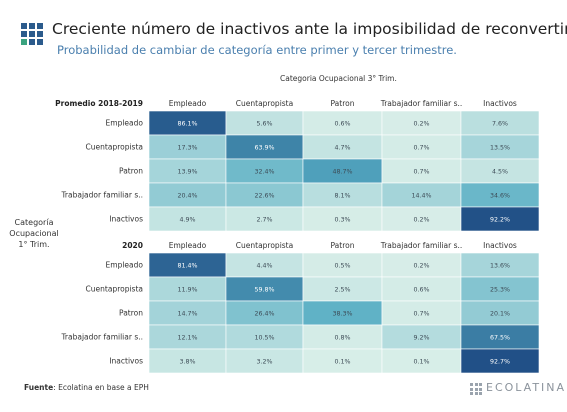 The height and width of the screenshot is (412, 567). I want to click on cell-value-label: 12.1%, so click(187, 337).